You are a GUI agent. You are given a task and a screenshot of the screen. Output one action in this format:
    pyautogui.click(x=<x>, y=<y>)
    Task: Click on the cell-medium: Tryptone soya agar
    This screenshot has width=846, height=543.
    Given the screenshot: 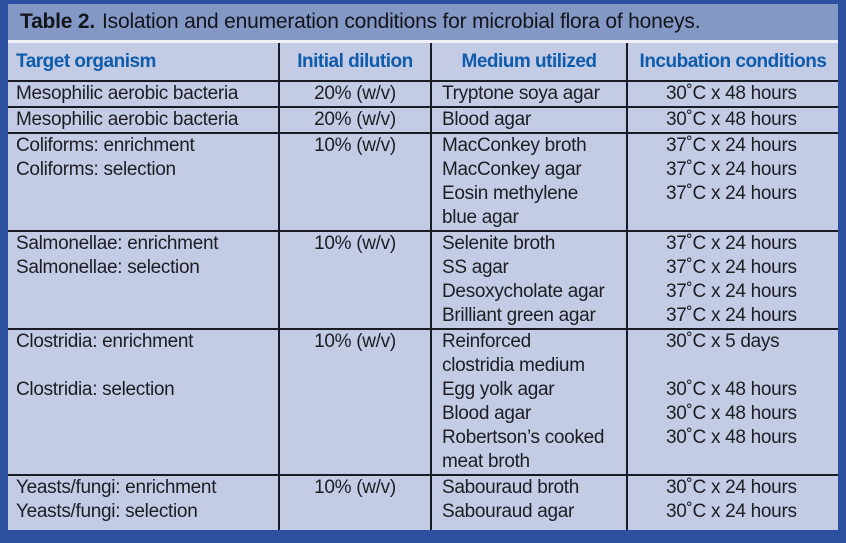 What is the action you would take?
    pyautogui.click(x=528, y=94)
    